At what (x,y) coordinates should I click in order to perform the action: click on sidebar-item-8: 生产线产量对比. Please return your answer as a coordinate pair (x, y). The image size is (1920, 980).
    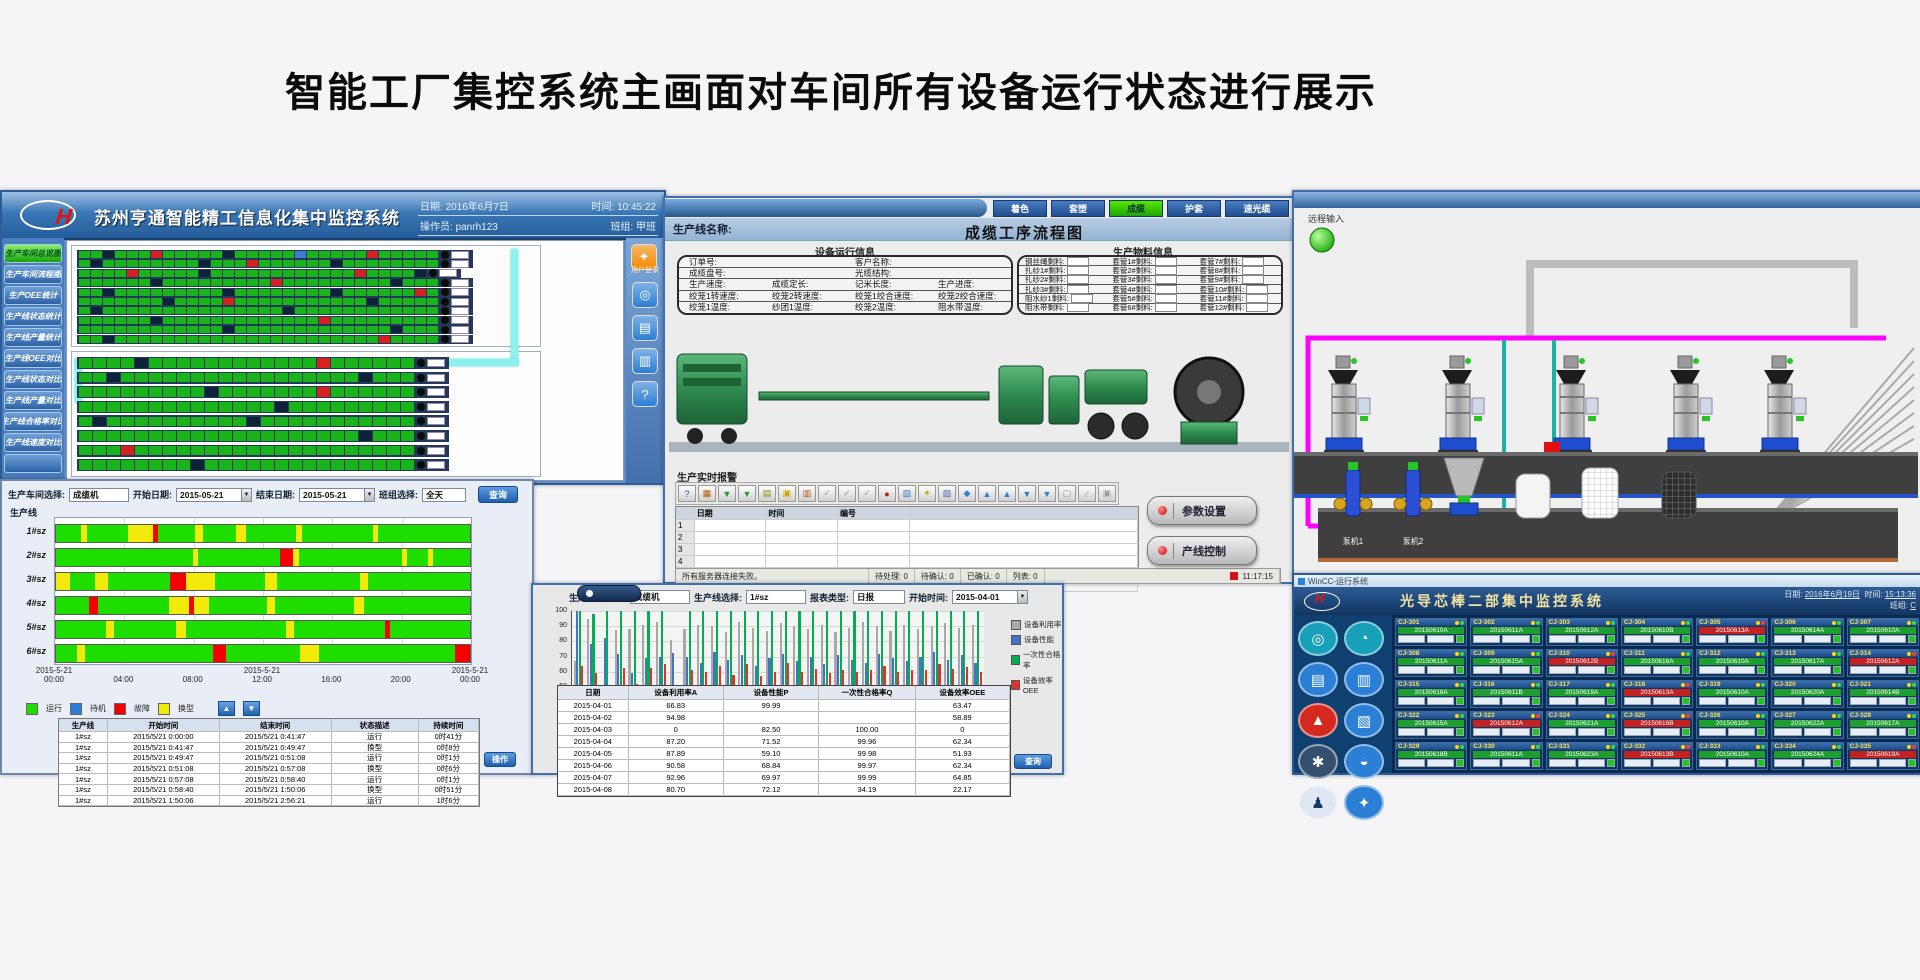
    Looking at the image, I should click on (33, 400).